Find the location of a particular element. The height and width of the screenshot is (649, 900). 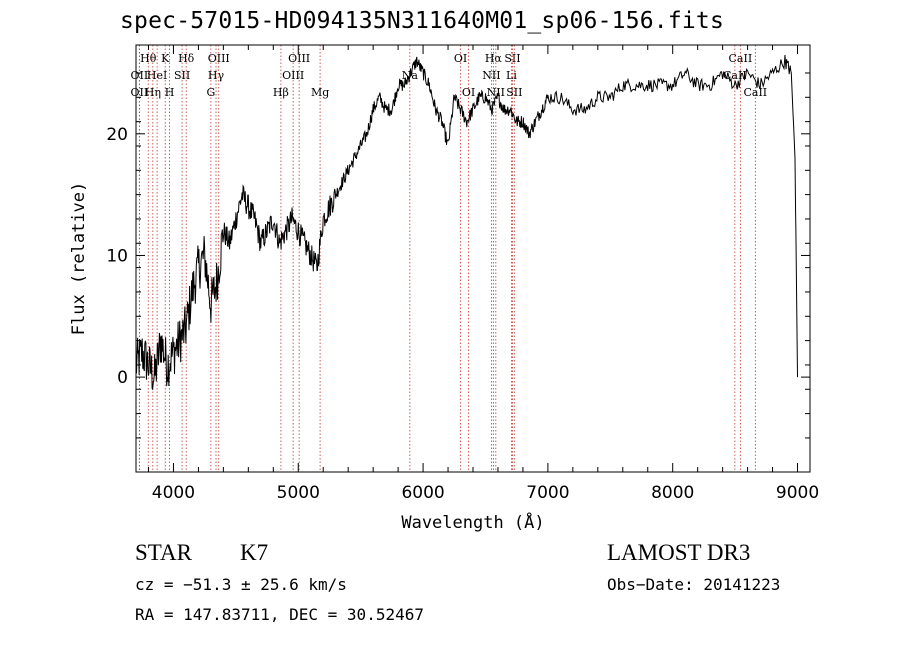

x-axis-label: Wavelength (Å) is located at coordinates (472, 522).